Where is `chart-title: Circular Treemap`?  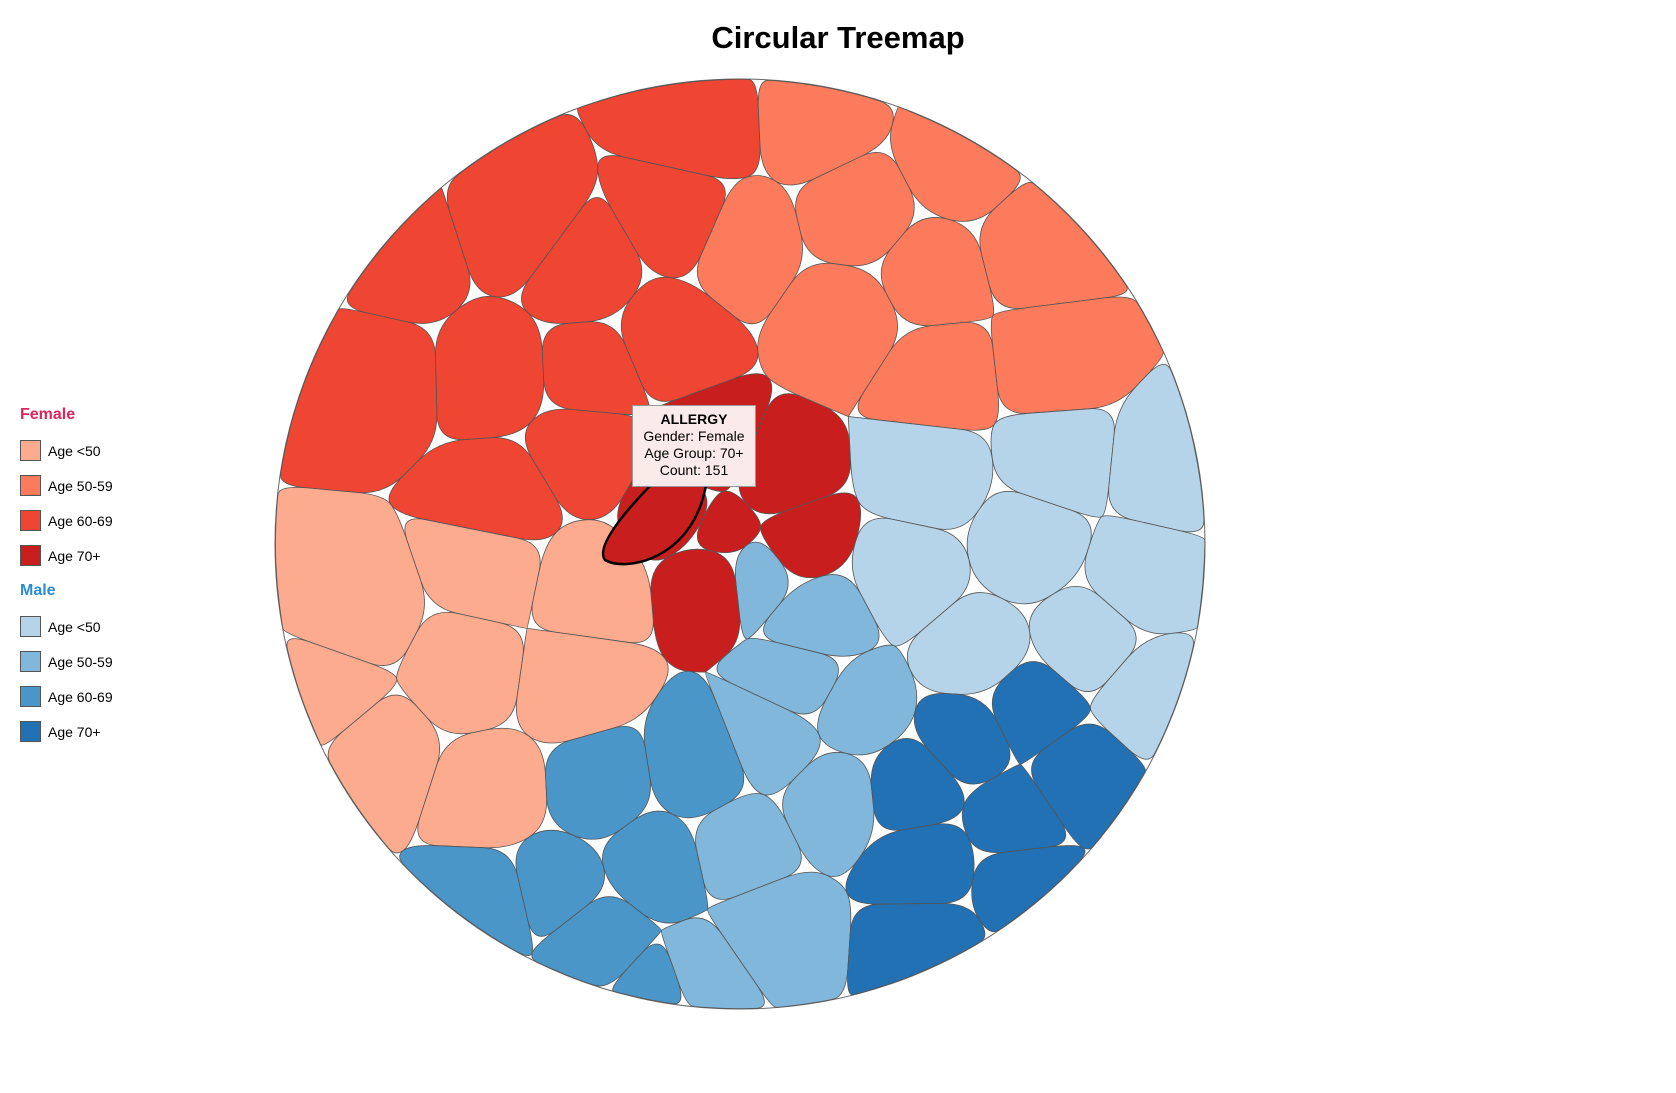 chart-title: Circular Treemap is located at coordinates (838, 37).